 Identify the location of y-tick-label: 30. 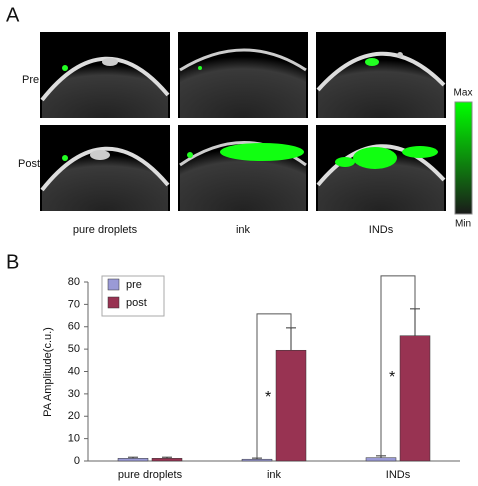
(74, 394).